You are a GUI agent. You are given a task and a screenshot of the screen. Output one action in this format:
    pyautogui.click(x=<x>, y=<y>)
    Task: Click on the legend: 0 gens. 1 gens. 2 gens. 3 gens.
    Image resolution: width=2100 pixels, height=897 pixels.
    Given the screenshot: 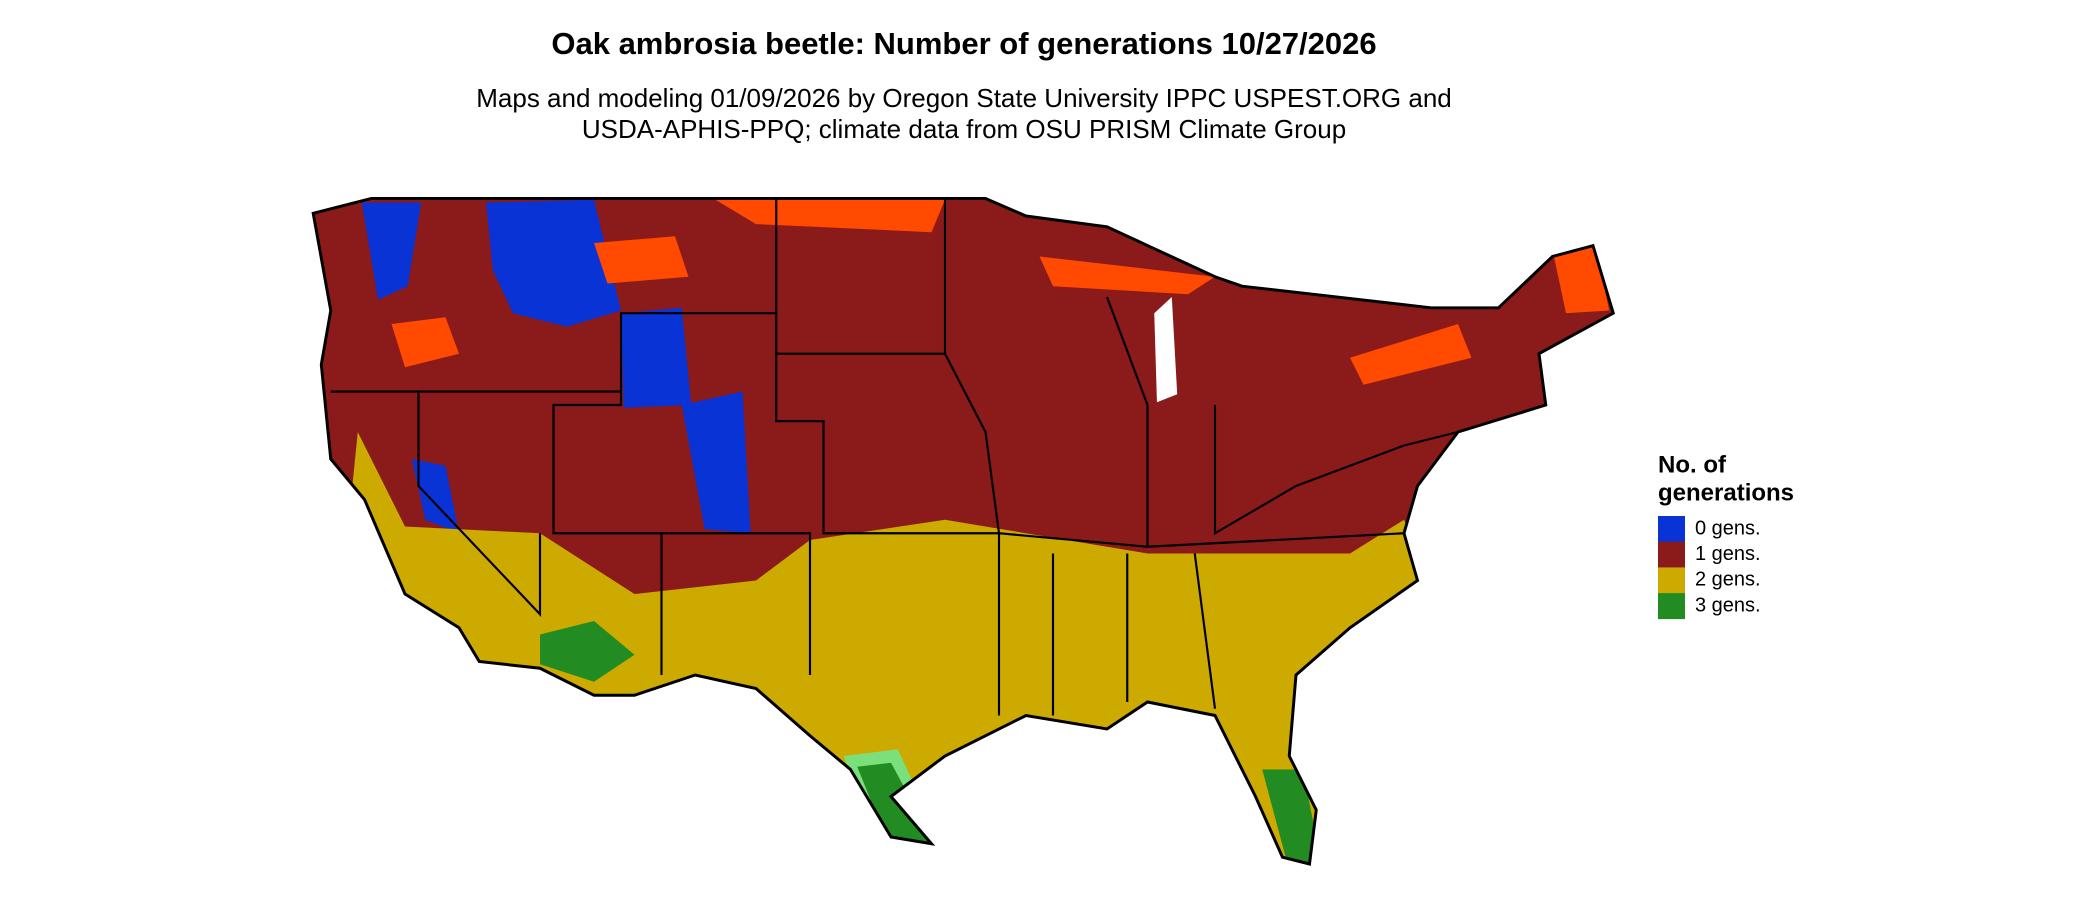 What is the action you would take?
    pyautogui.click(x=1709, y=568)
    